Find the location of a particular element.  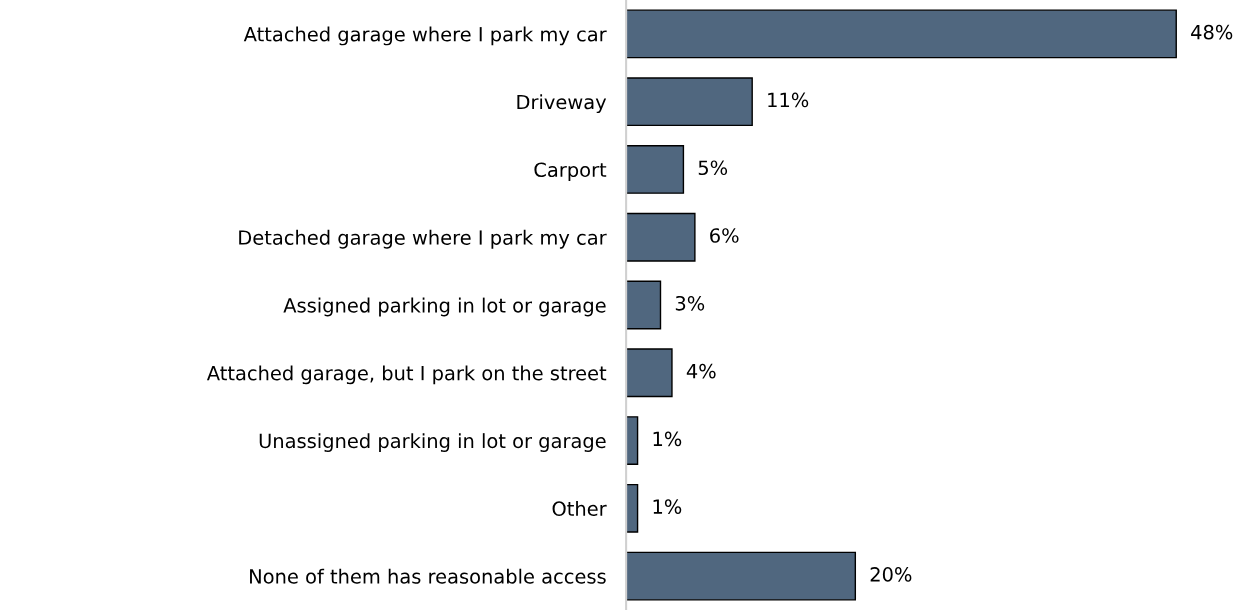

y-tick-label: Unassigned parking in lot or garage is located at coordinates (432, 442).